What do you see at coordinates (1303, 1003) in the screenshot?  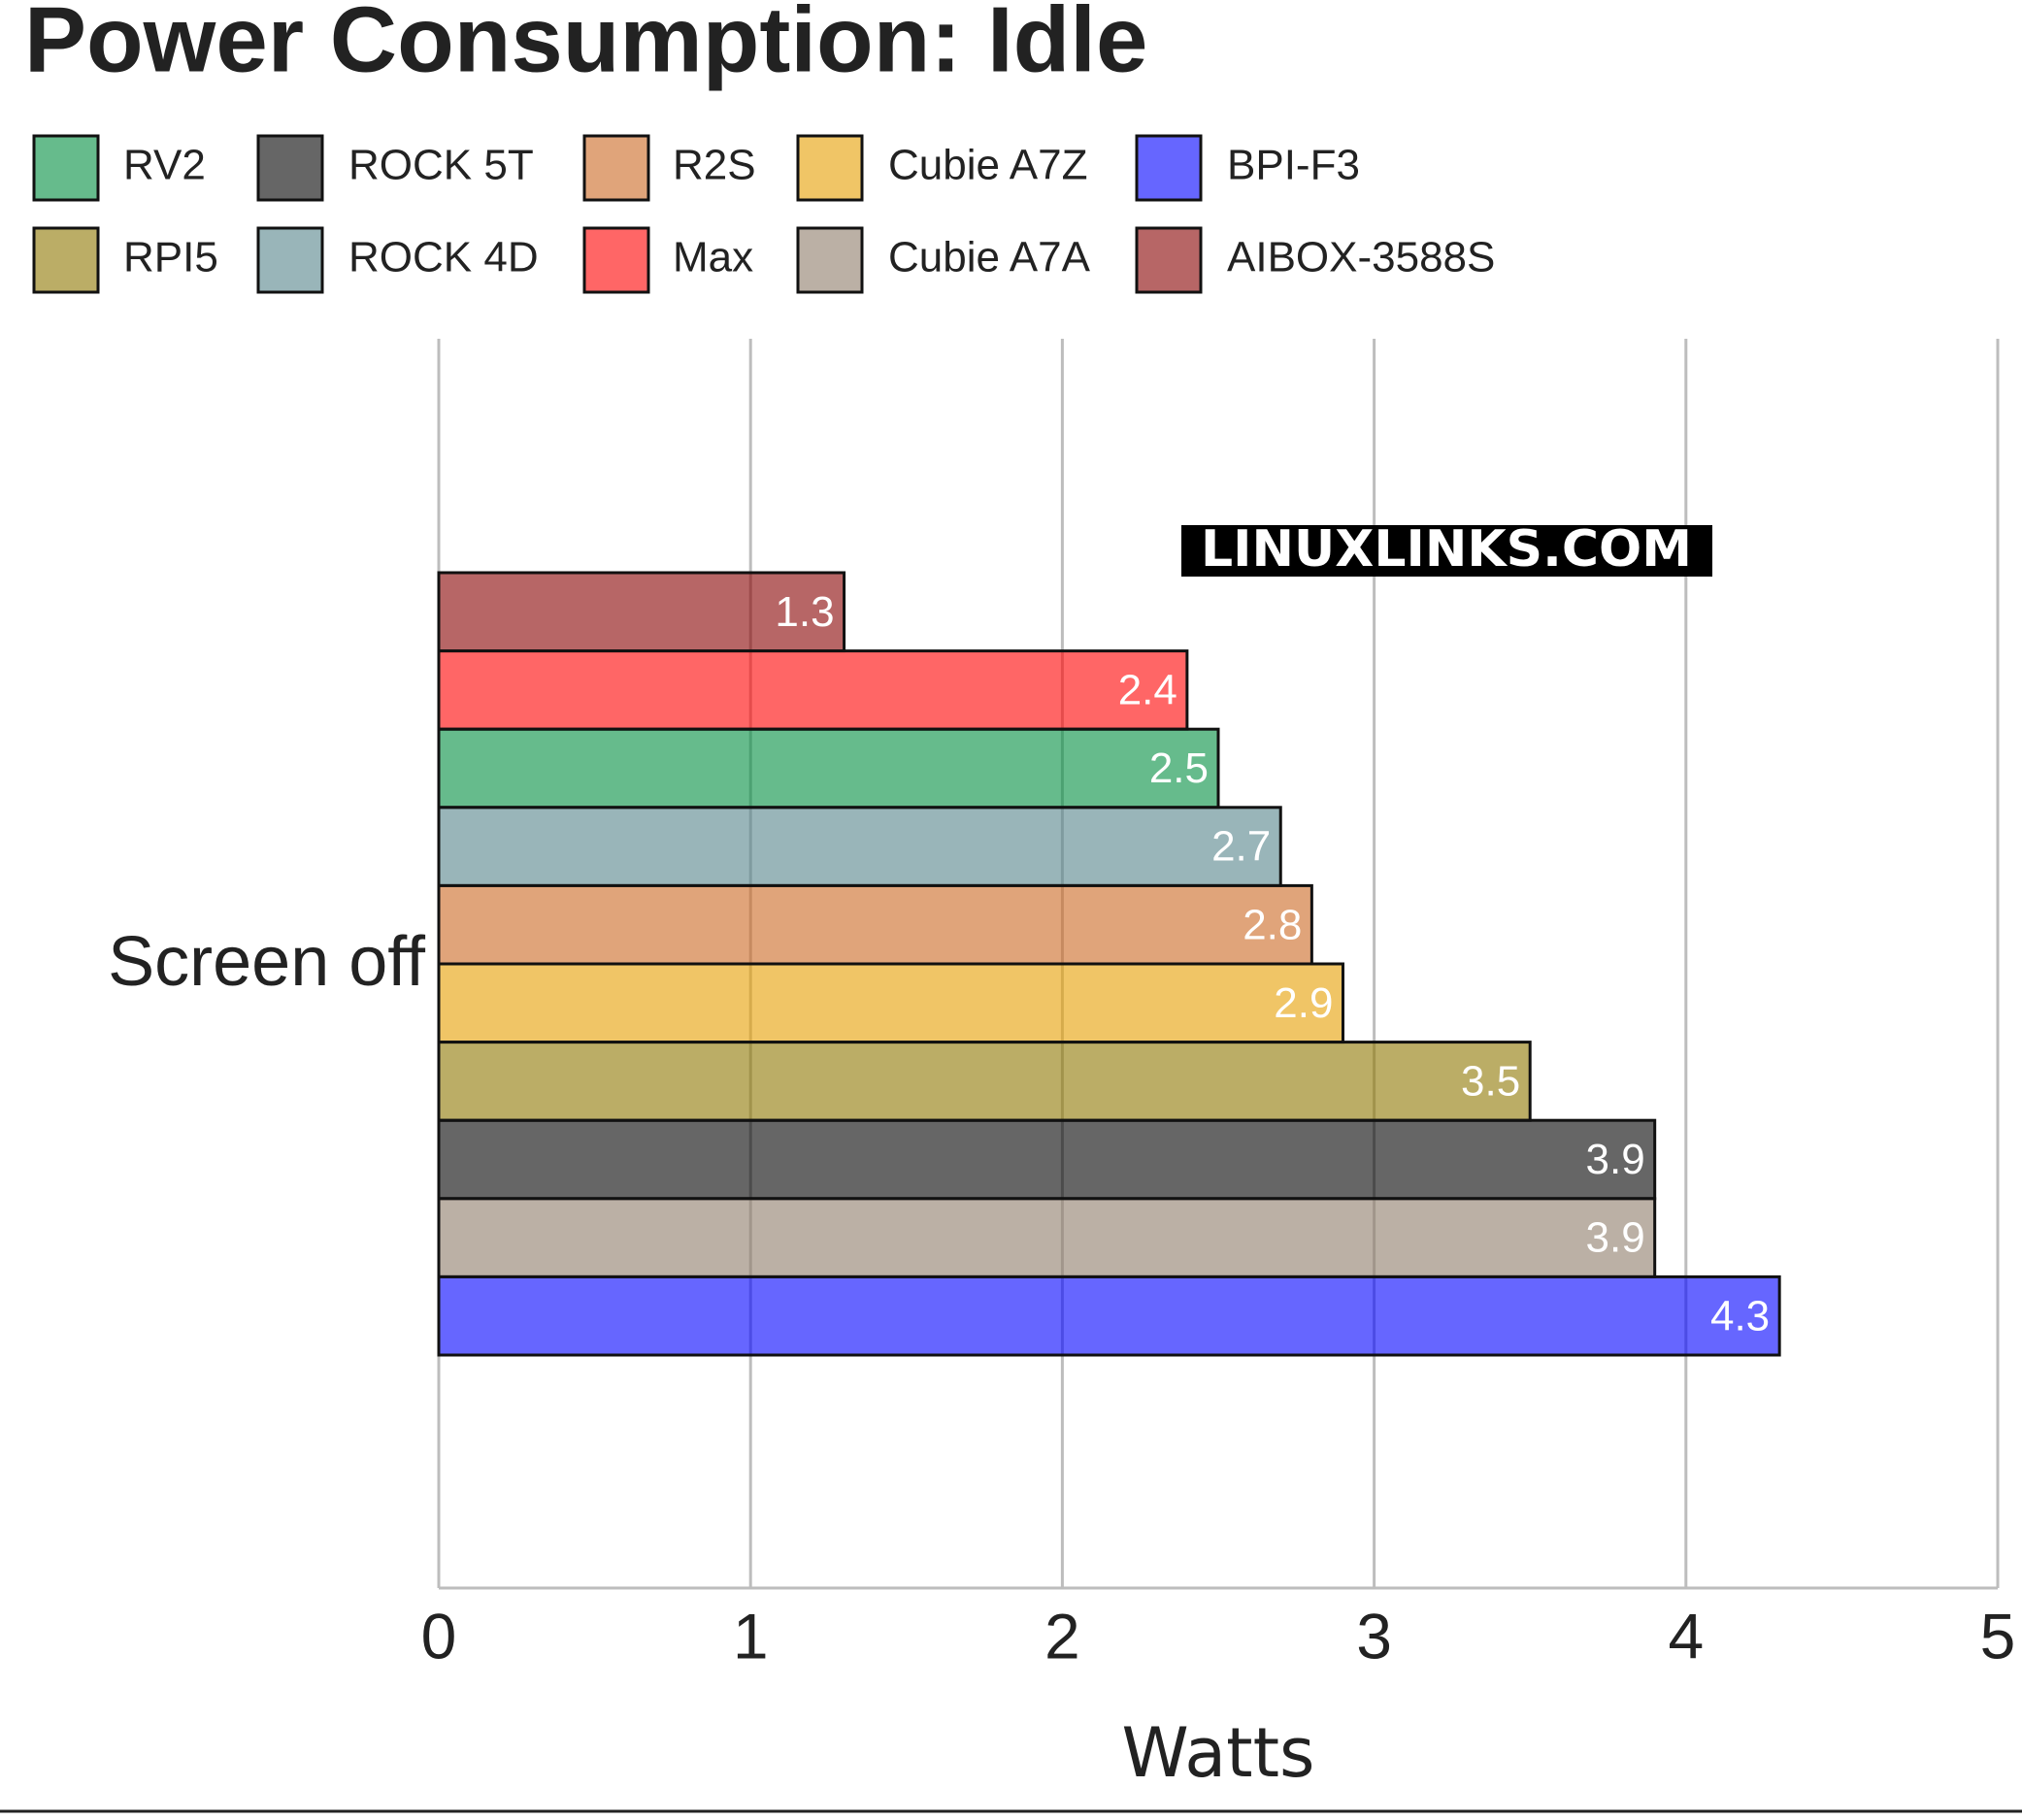 I see `value-label: 2.9` at bounding box center [1303, 1003].